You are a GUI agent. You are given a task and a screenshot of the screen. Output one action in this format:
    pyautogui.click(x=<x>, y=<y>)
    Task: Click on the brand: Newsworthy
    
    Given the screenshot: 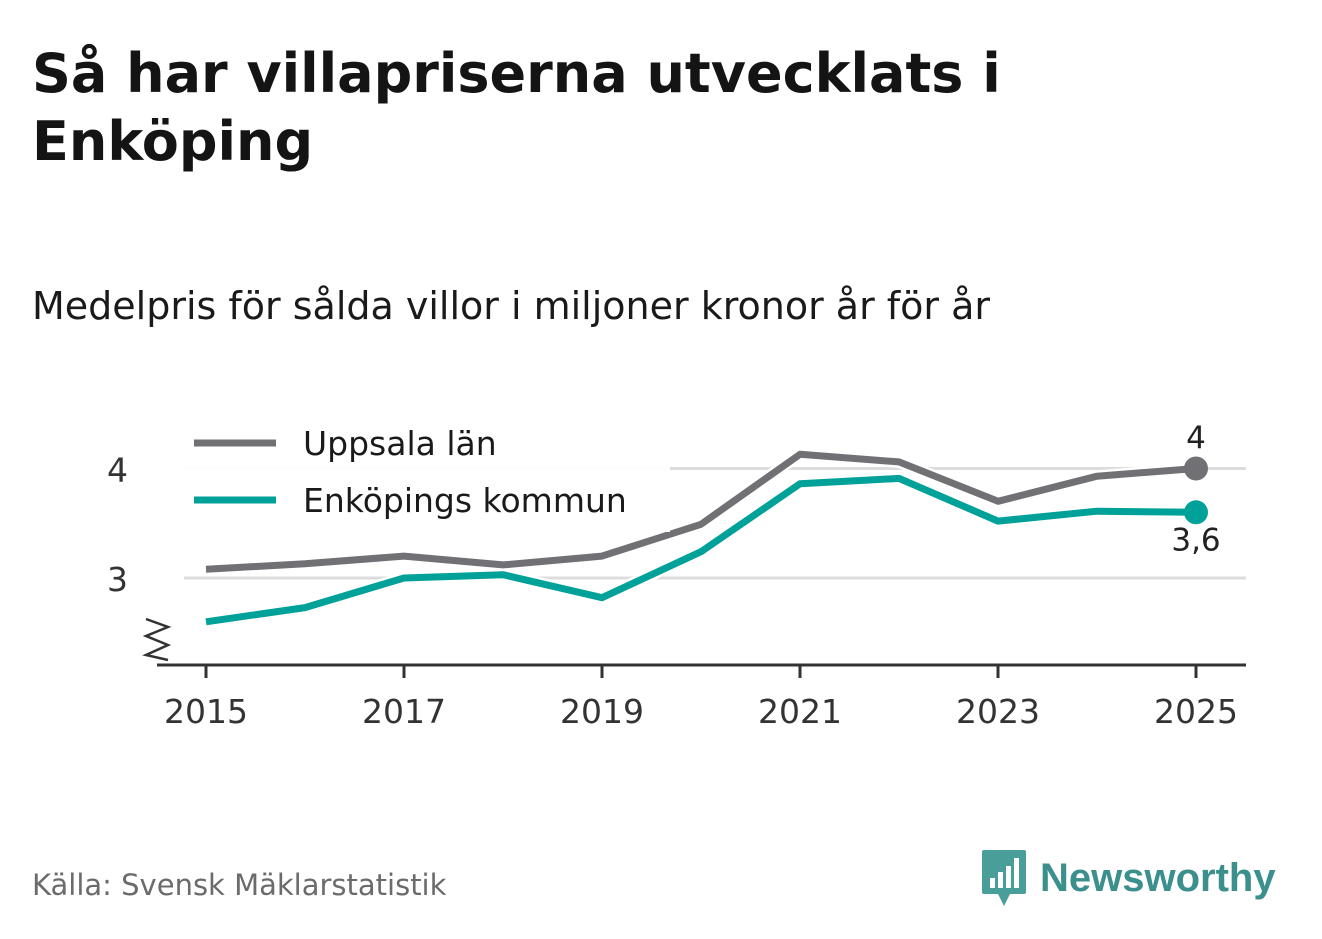 What is the action you would take?
    pyautogui.click(x=1128, y=878)
    